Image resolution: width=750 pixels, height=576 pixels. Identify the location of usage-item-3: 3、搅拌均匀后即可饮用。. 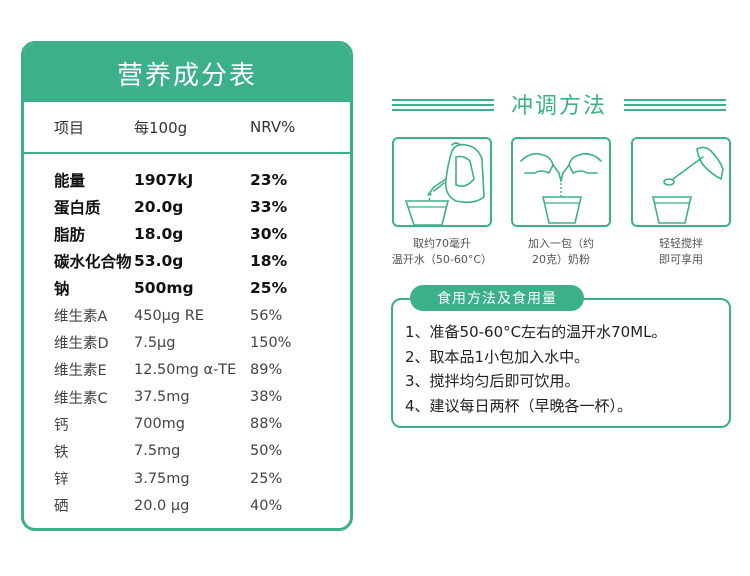
(492, 381).